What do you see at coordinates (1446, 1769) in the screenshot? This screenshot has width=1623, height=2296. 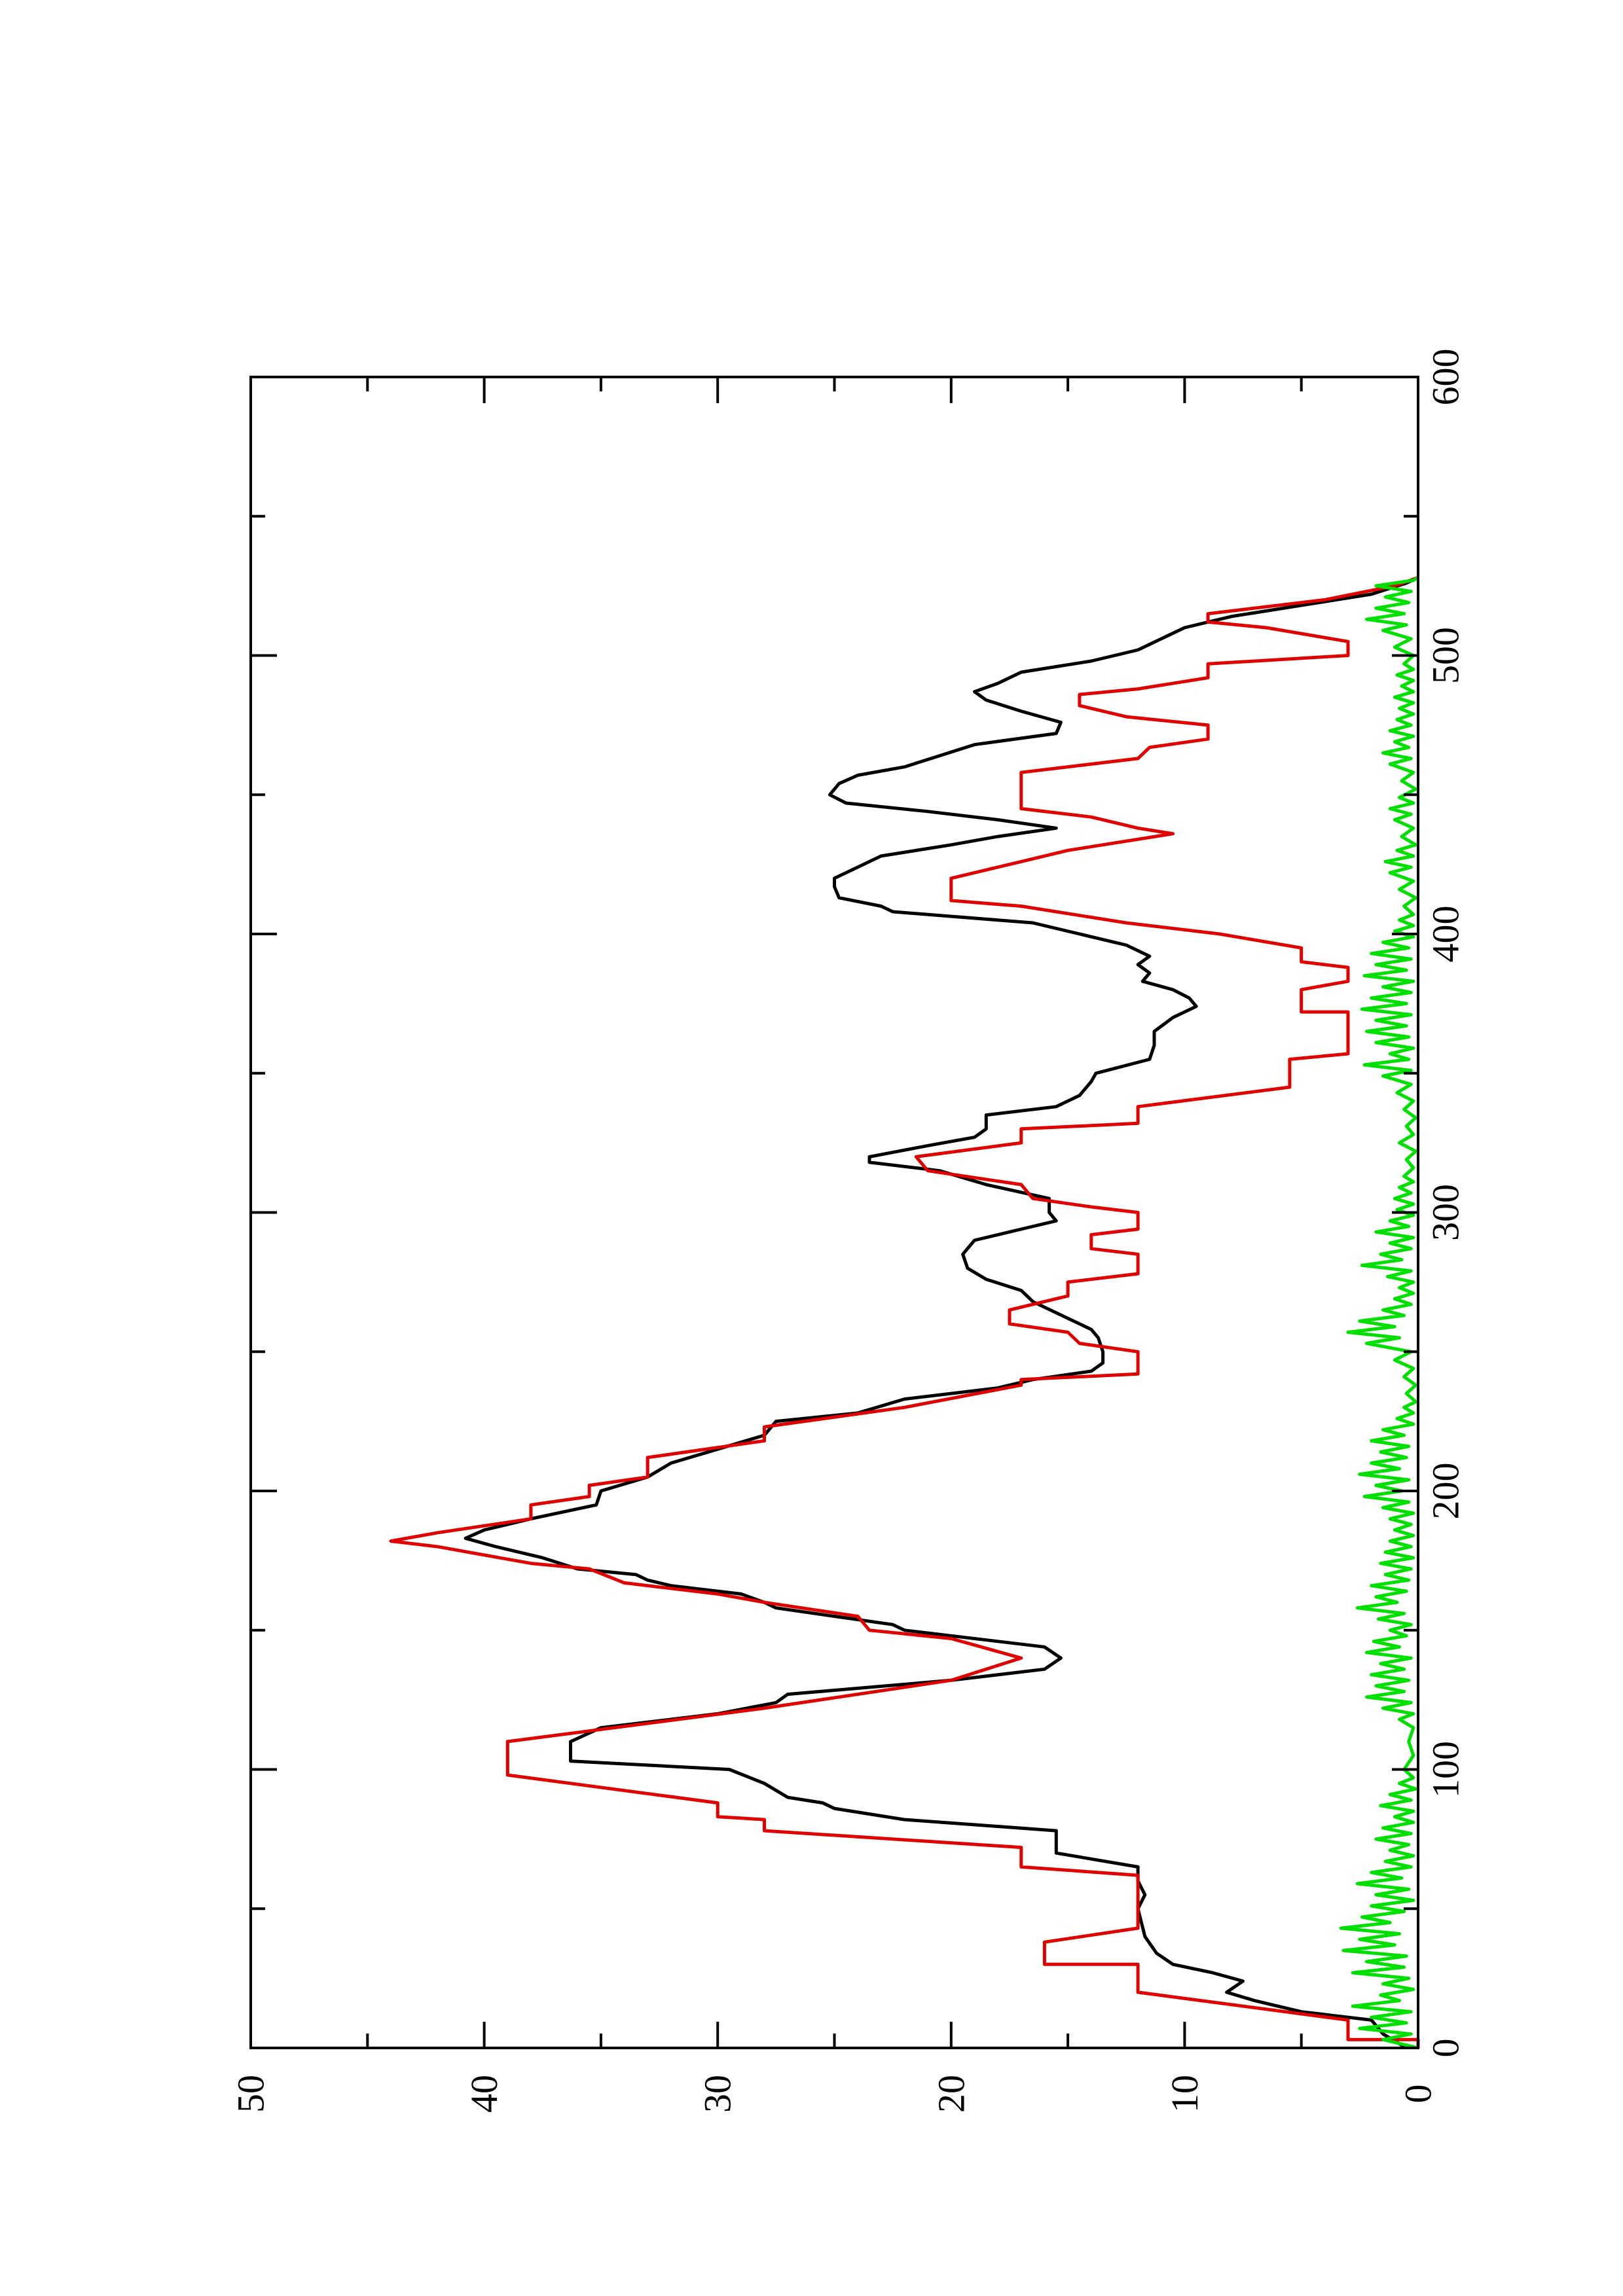 I see `x-tick-label: 100` at bounding box center [1446, 1769].